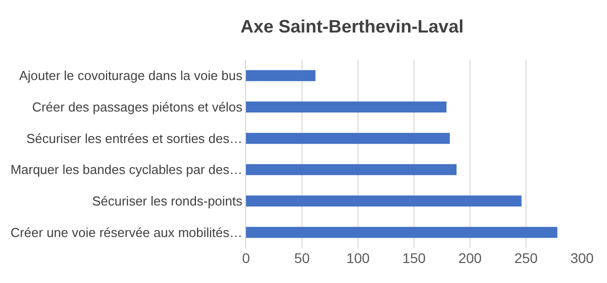  What do you see at coordinates (352, 26) in the screenshot?
I see `chart-title: Axe Saint-Berthevin-Laval` at bounding box center [352, 26].